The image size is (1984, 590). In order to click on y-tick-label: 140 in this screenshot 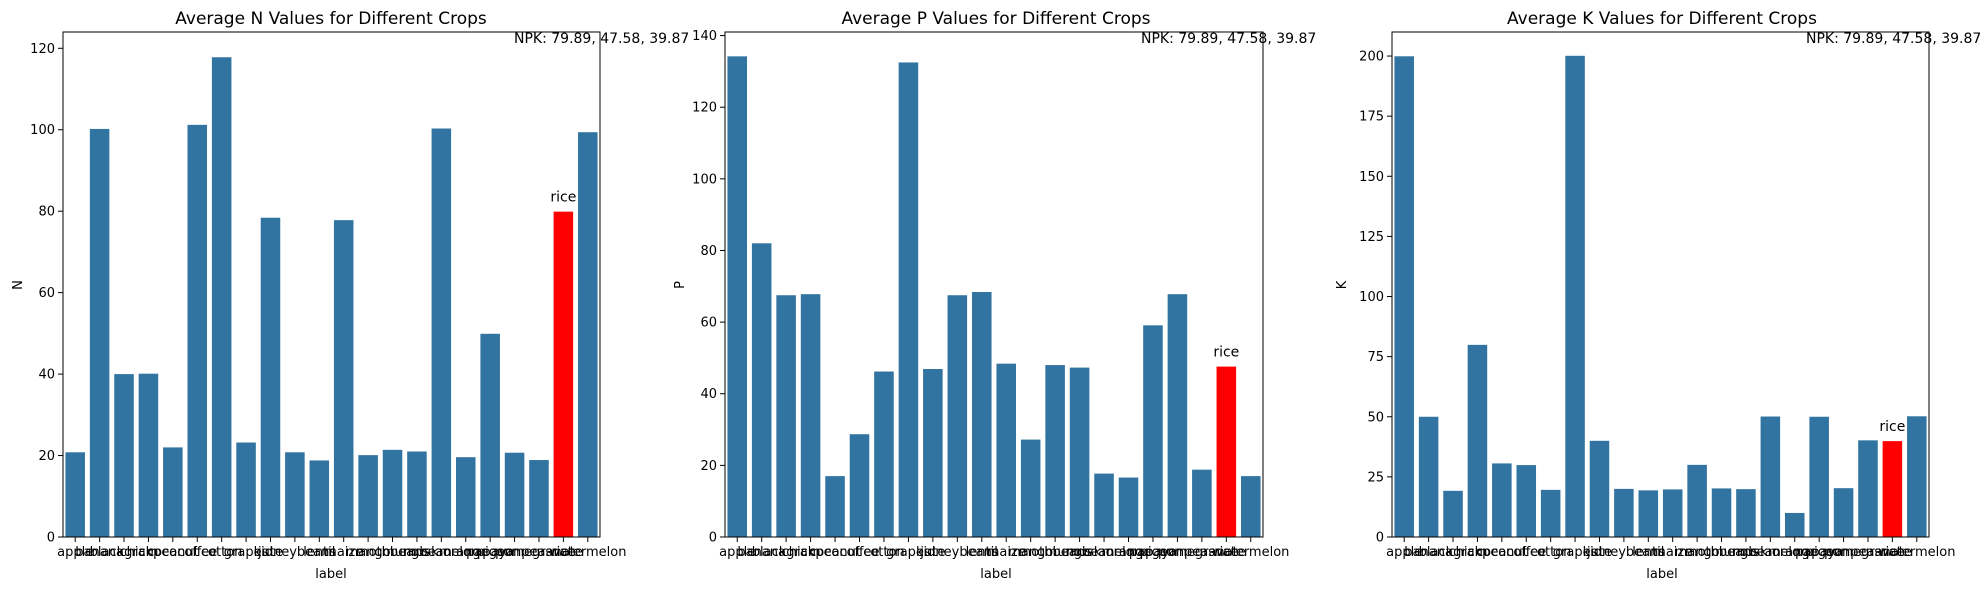, I will do `click(704, 36)`.